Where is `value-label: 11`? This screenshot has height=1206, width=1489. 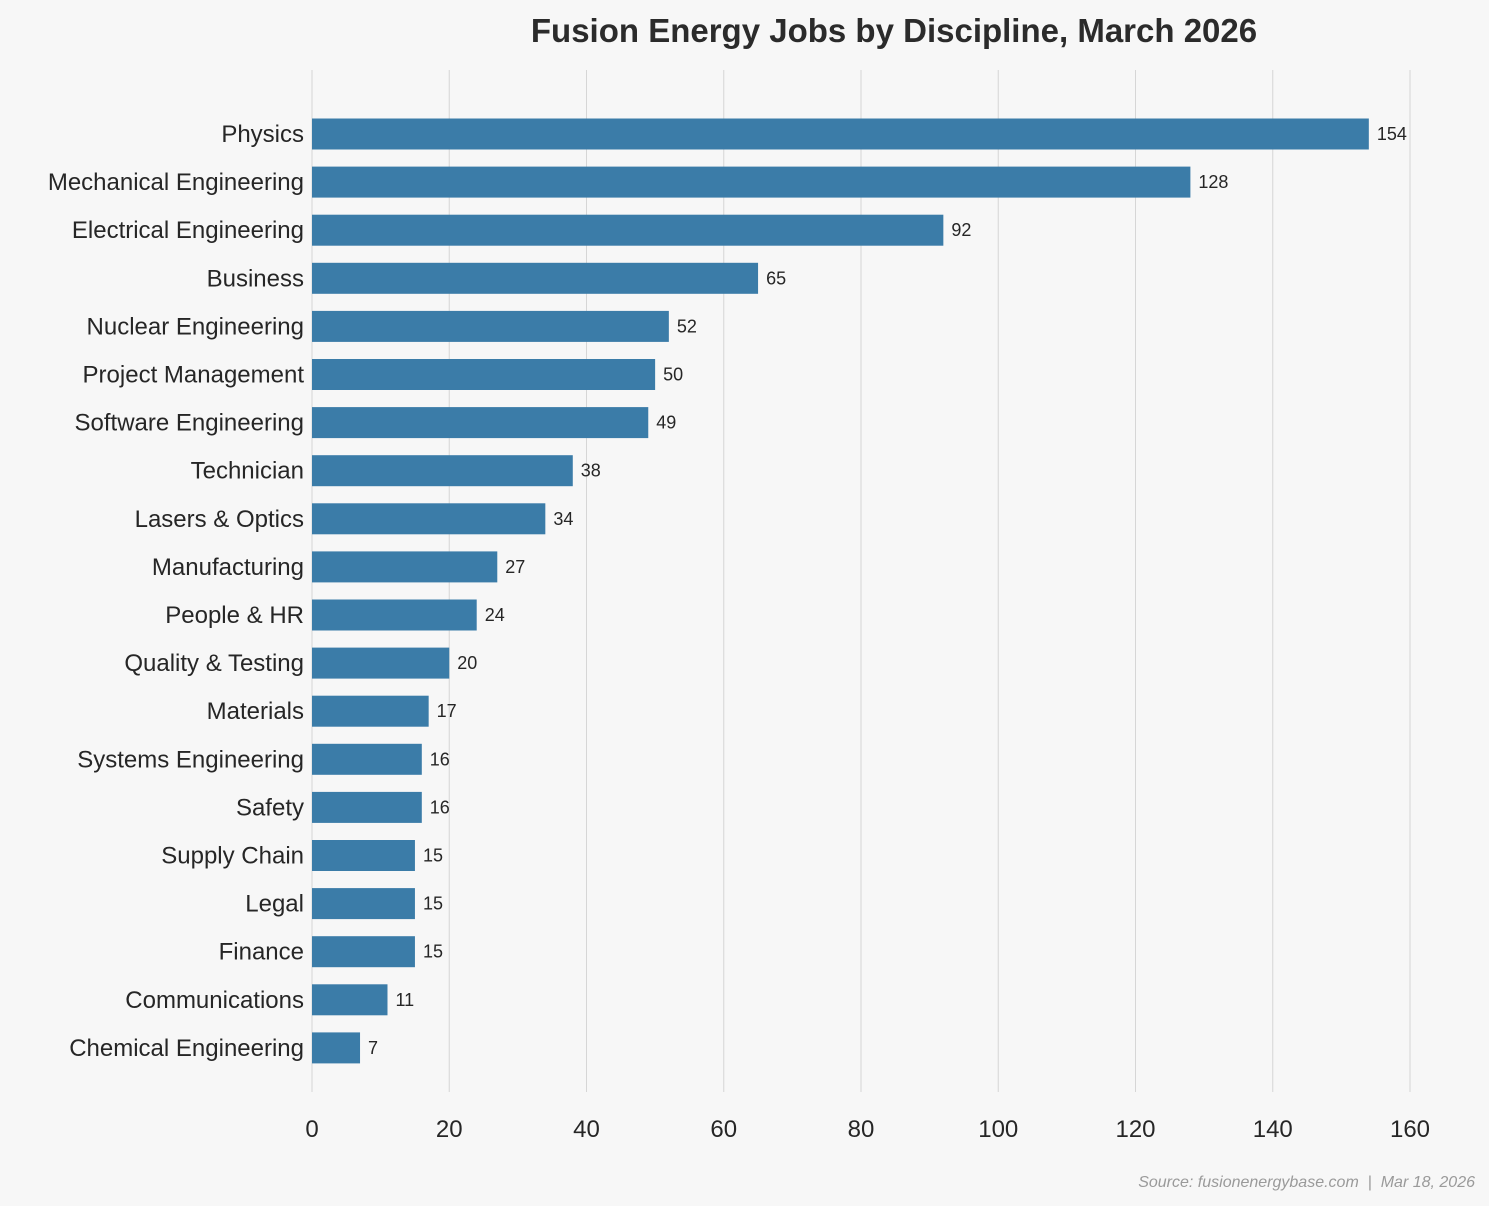
value-label: 11 is located at coordinates (404, 1000).